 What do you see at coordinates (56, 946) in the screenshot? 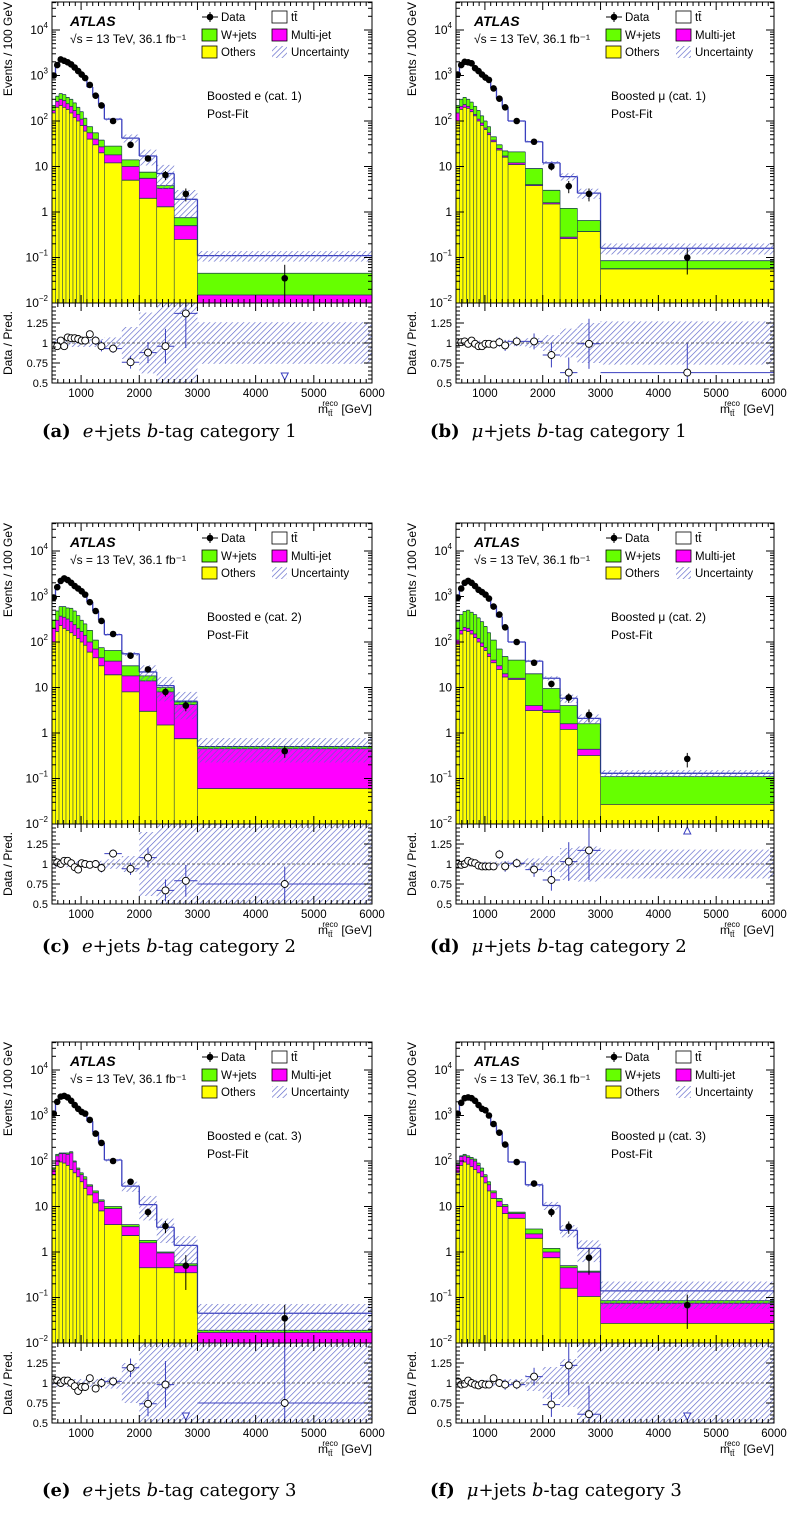
I see `caption-letter: (c)` at bounding box center [56, 946].